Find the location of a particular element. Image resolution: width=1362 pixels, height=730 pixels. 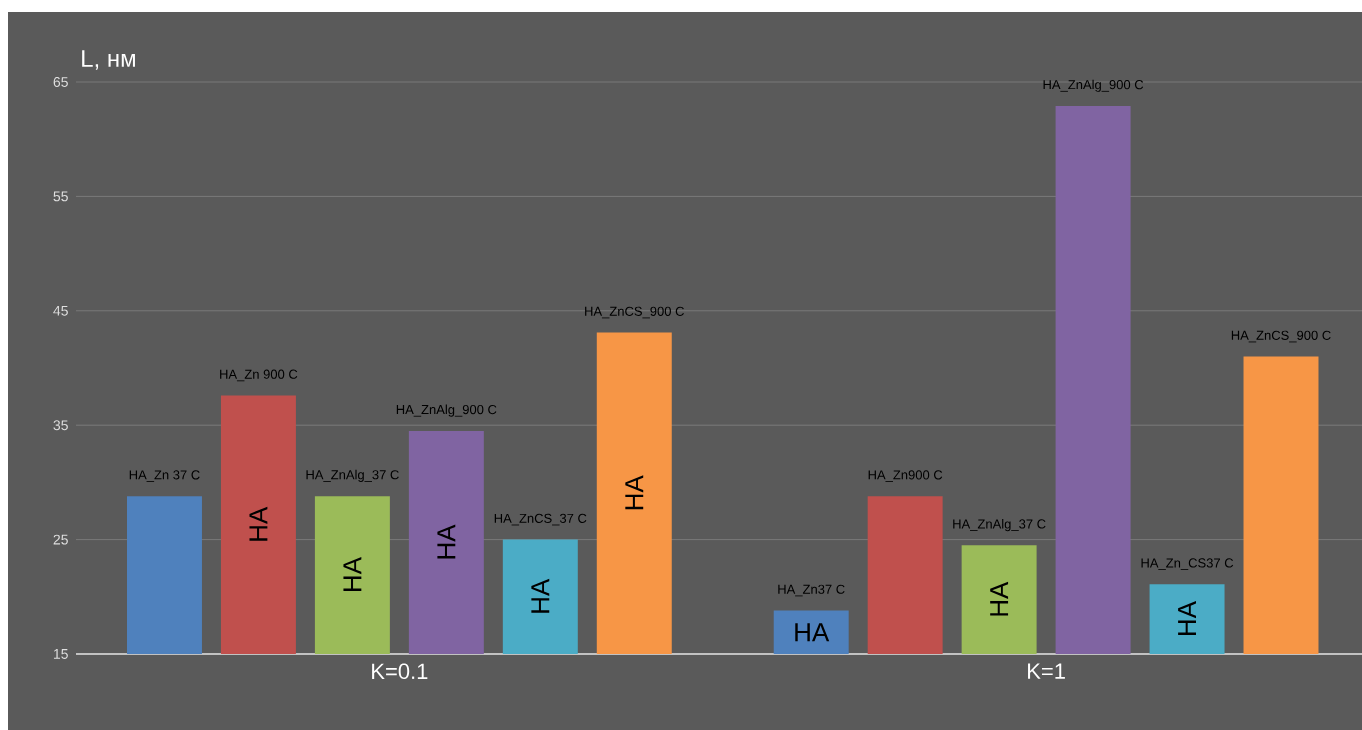

y-tick-label: 25 is located at coordinates (60, 539).